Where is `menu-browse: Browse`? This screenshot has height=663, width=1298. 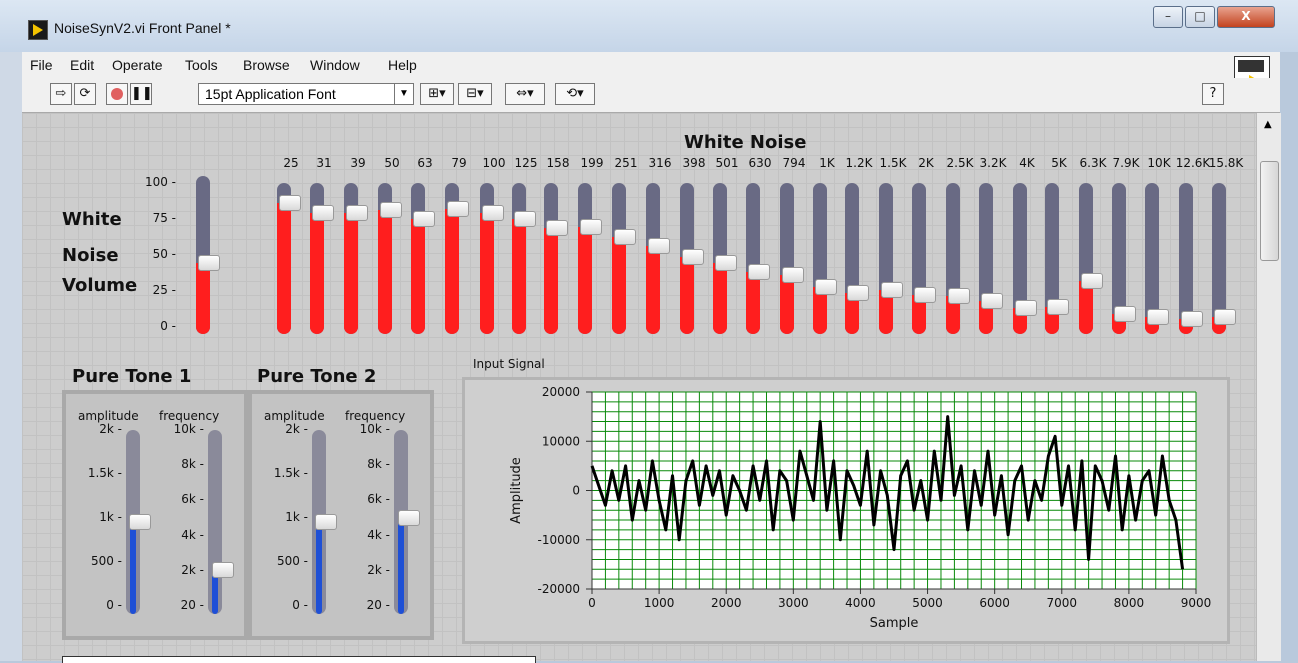 menu-browse: Browse is located at coordinates (266, 65).